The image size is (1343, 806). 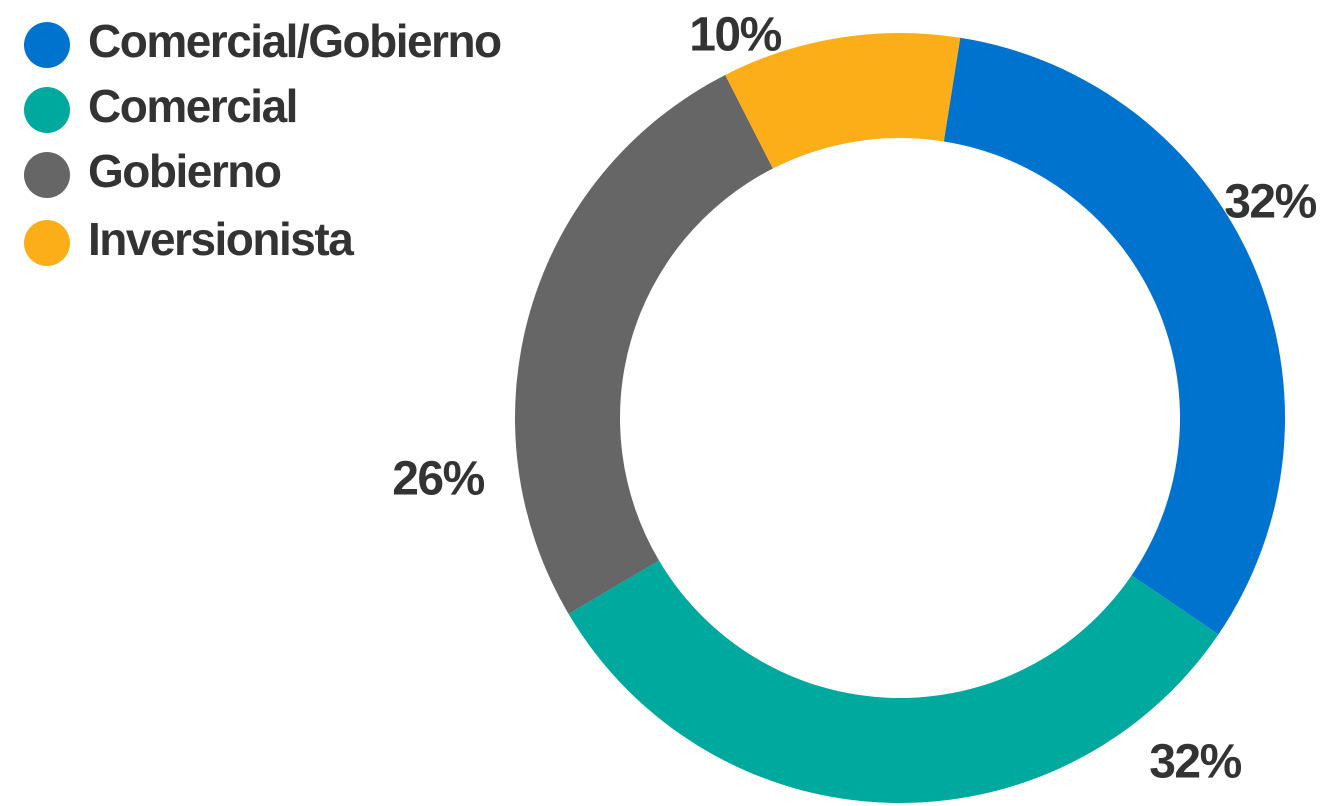 I want to click on value-label: 10%, so click(x=735, y=35).